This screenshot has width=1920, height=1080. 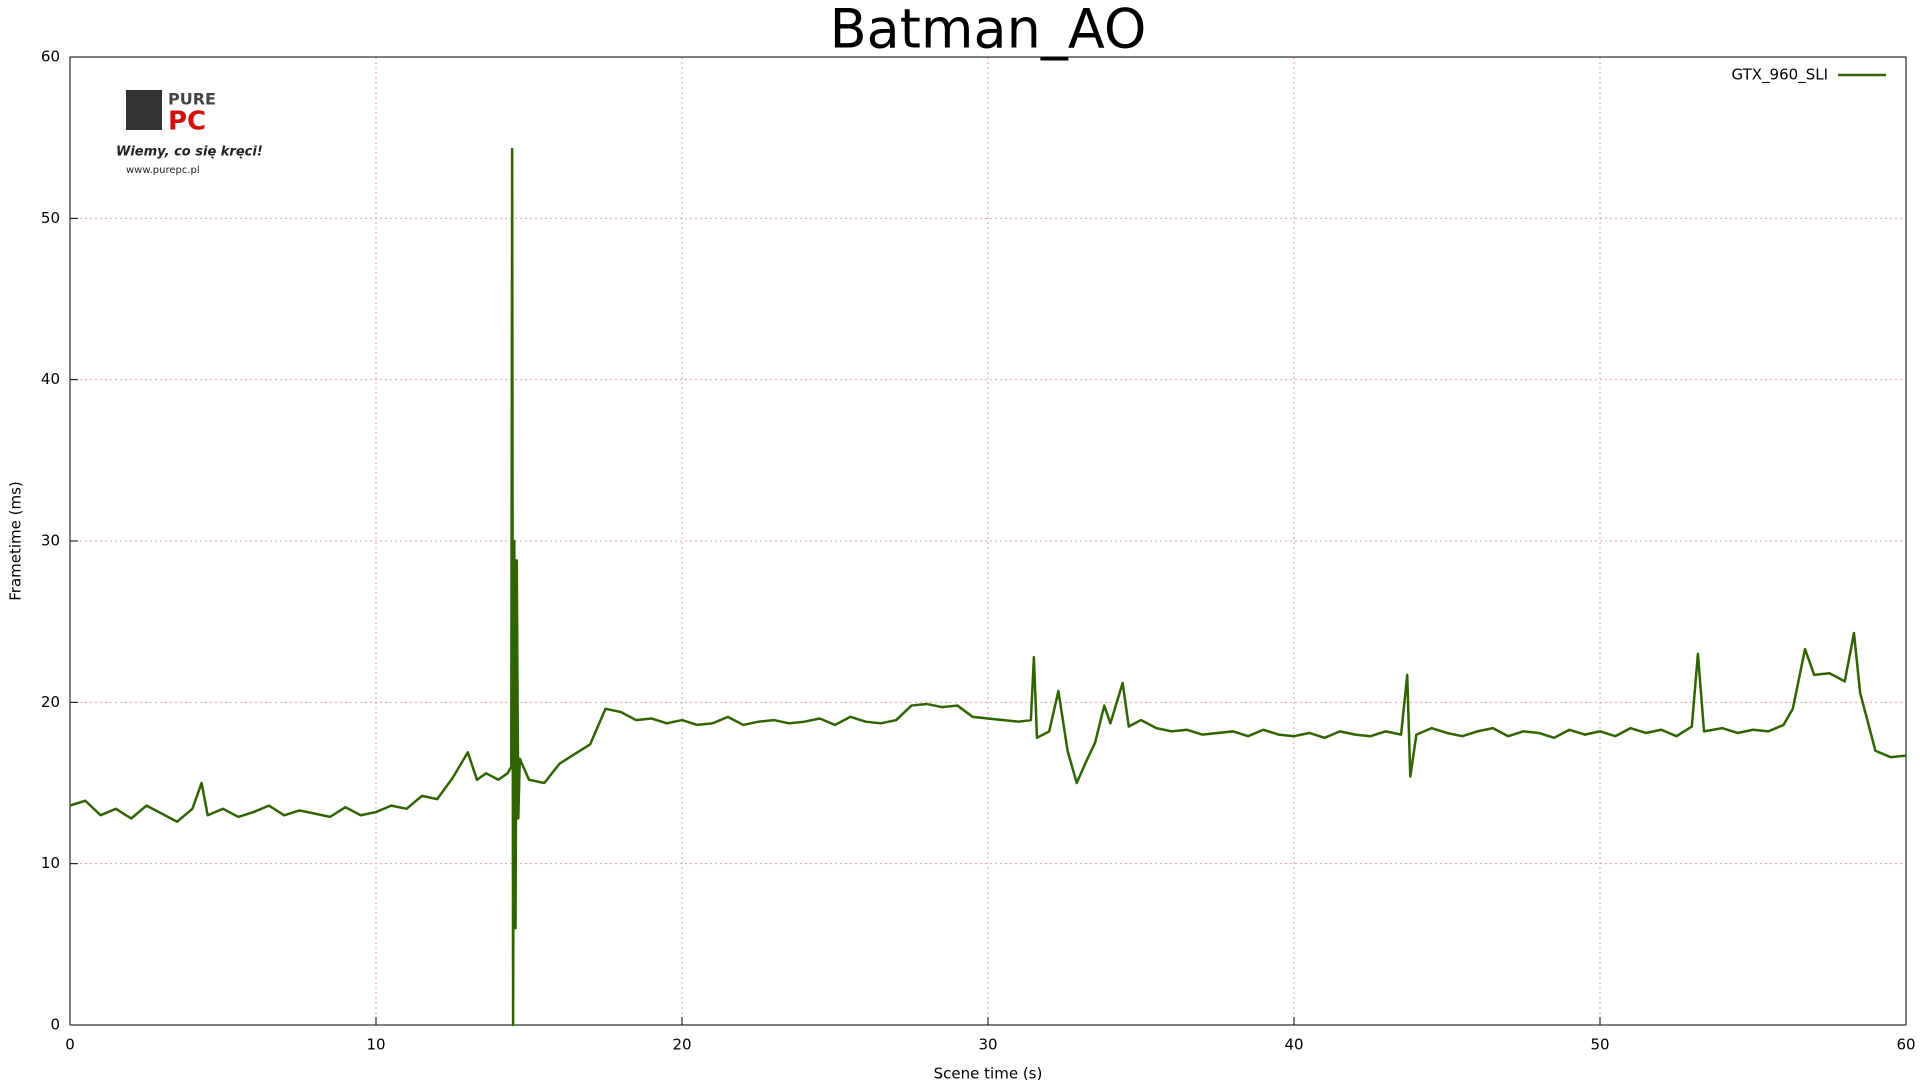 I want to click on x-tick-label: 50, so click(x=1599, y=1045).